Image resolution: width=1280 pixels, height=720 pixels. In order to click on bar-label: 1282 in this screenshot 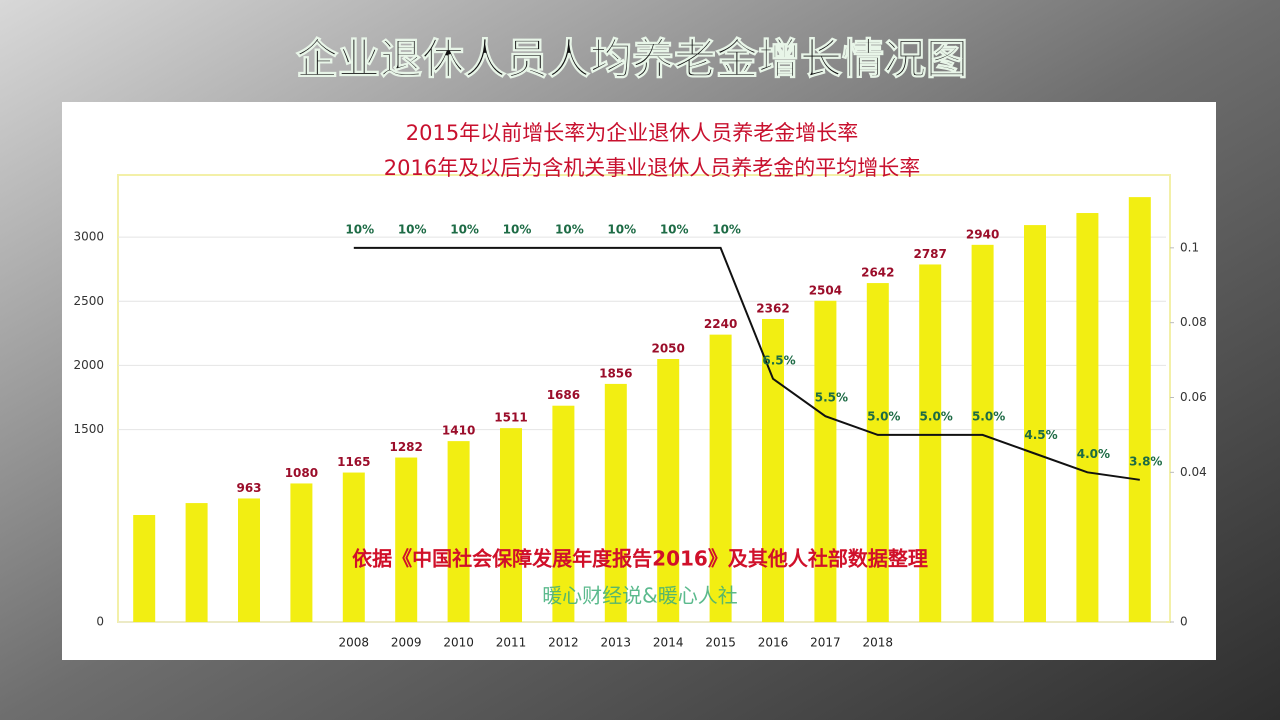, I will do `click(405, 447)`.